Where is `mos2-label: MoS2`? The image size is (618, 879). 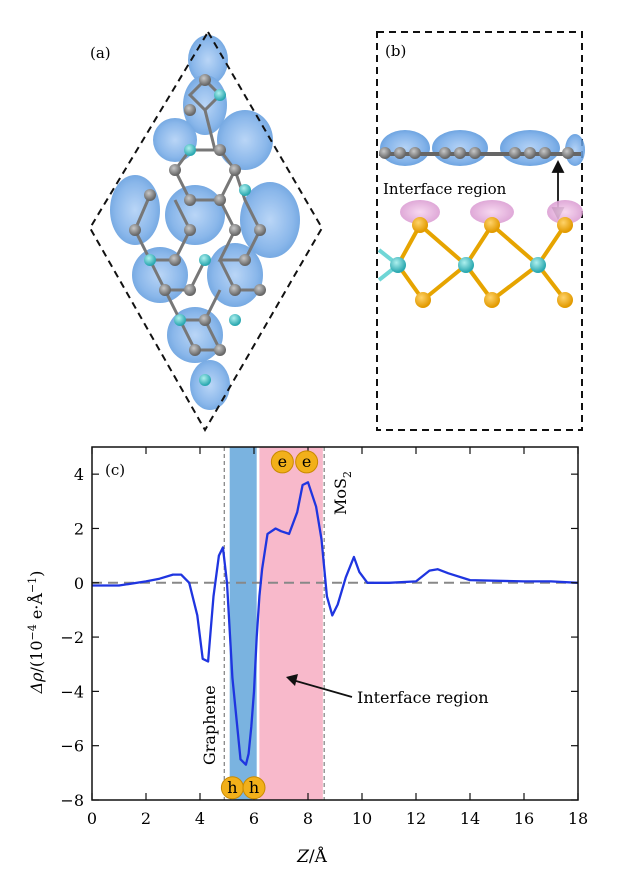 mos2-label: MoS2 is located at coordinates (342, 493).